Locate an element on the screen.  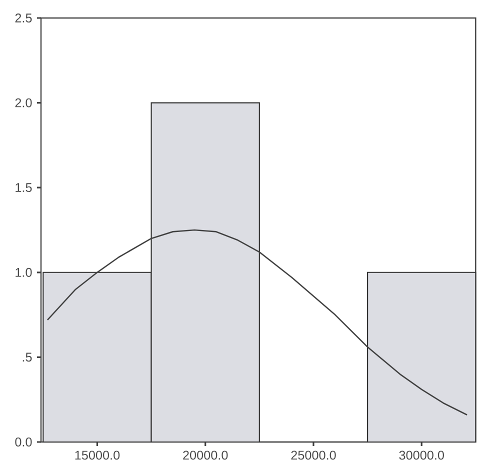
y-tick-label: 0.0 is located at coordinates (23, 442).